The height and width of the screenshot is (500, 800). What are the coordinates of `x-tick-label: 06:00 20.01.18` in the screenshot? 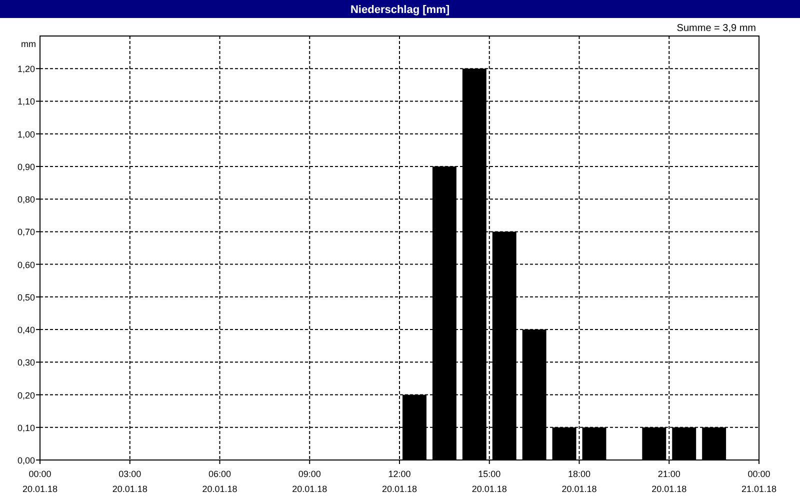 It's located at (220, 481).